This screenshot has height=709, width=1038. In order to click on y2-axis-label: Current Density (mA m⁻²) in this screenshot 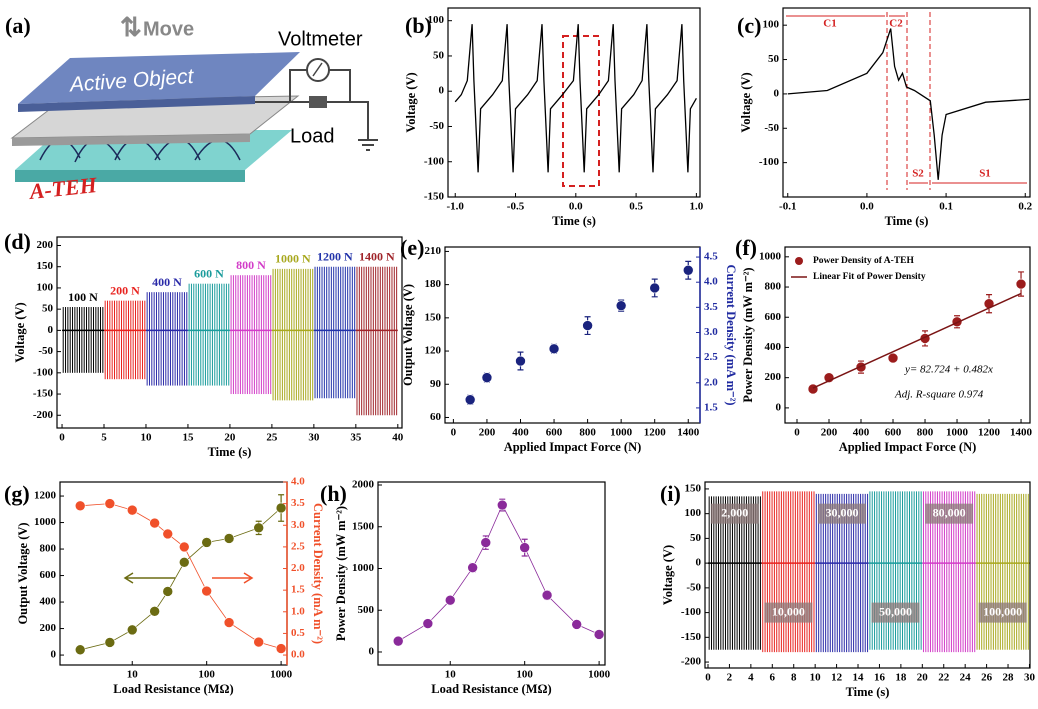, I will do `click(731, 335)`.